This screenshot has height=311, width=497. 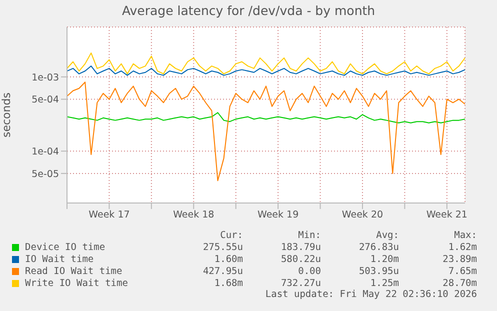 I want to click on text: 732.27u, so click(x=300, y=283).